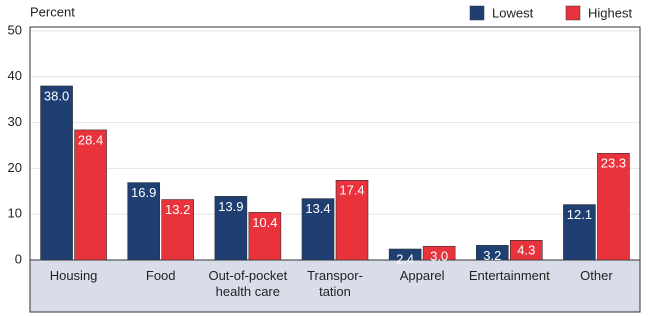 This screenshot has height=316, width=650. Describe the element at coordinates (492, 255) in the screenshot. I see `value-label: 3.2` at that location.